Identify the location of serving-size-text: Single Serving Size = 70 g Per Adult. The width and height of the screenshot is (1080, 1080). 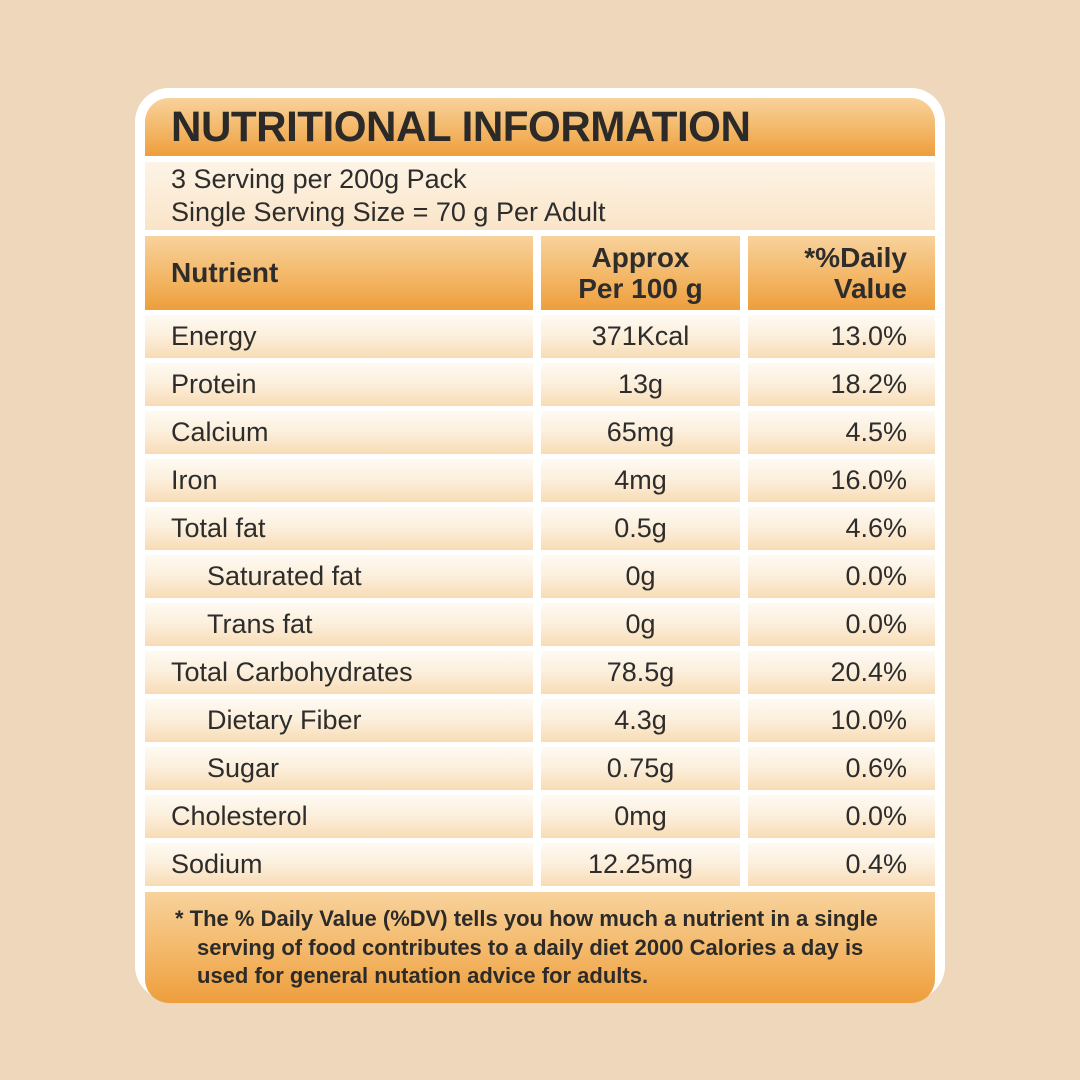
(388, 212).